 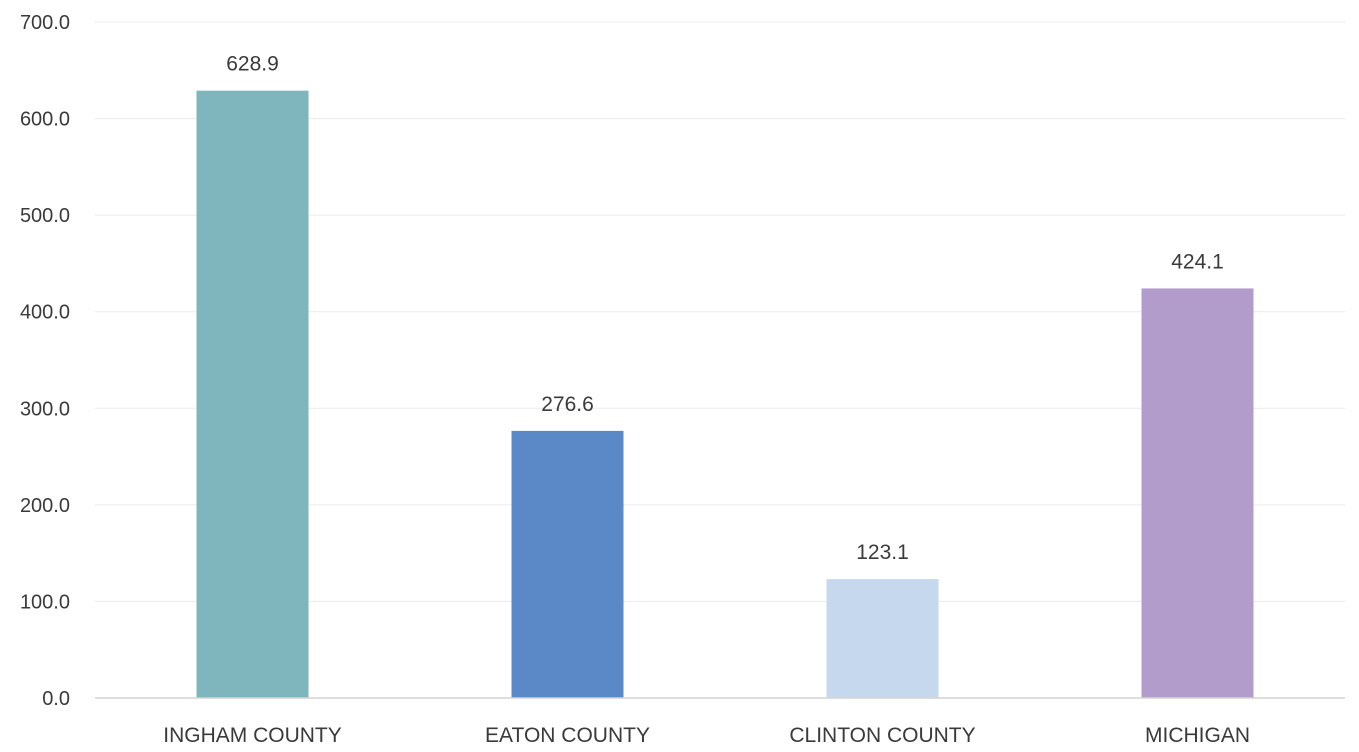 What do you see at coordinates (252, 735) in the screenshot?
I see `x-category-label: INGHAM COUNTY` at bounding box center [252, 735].